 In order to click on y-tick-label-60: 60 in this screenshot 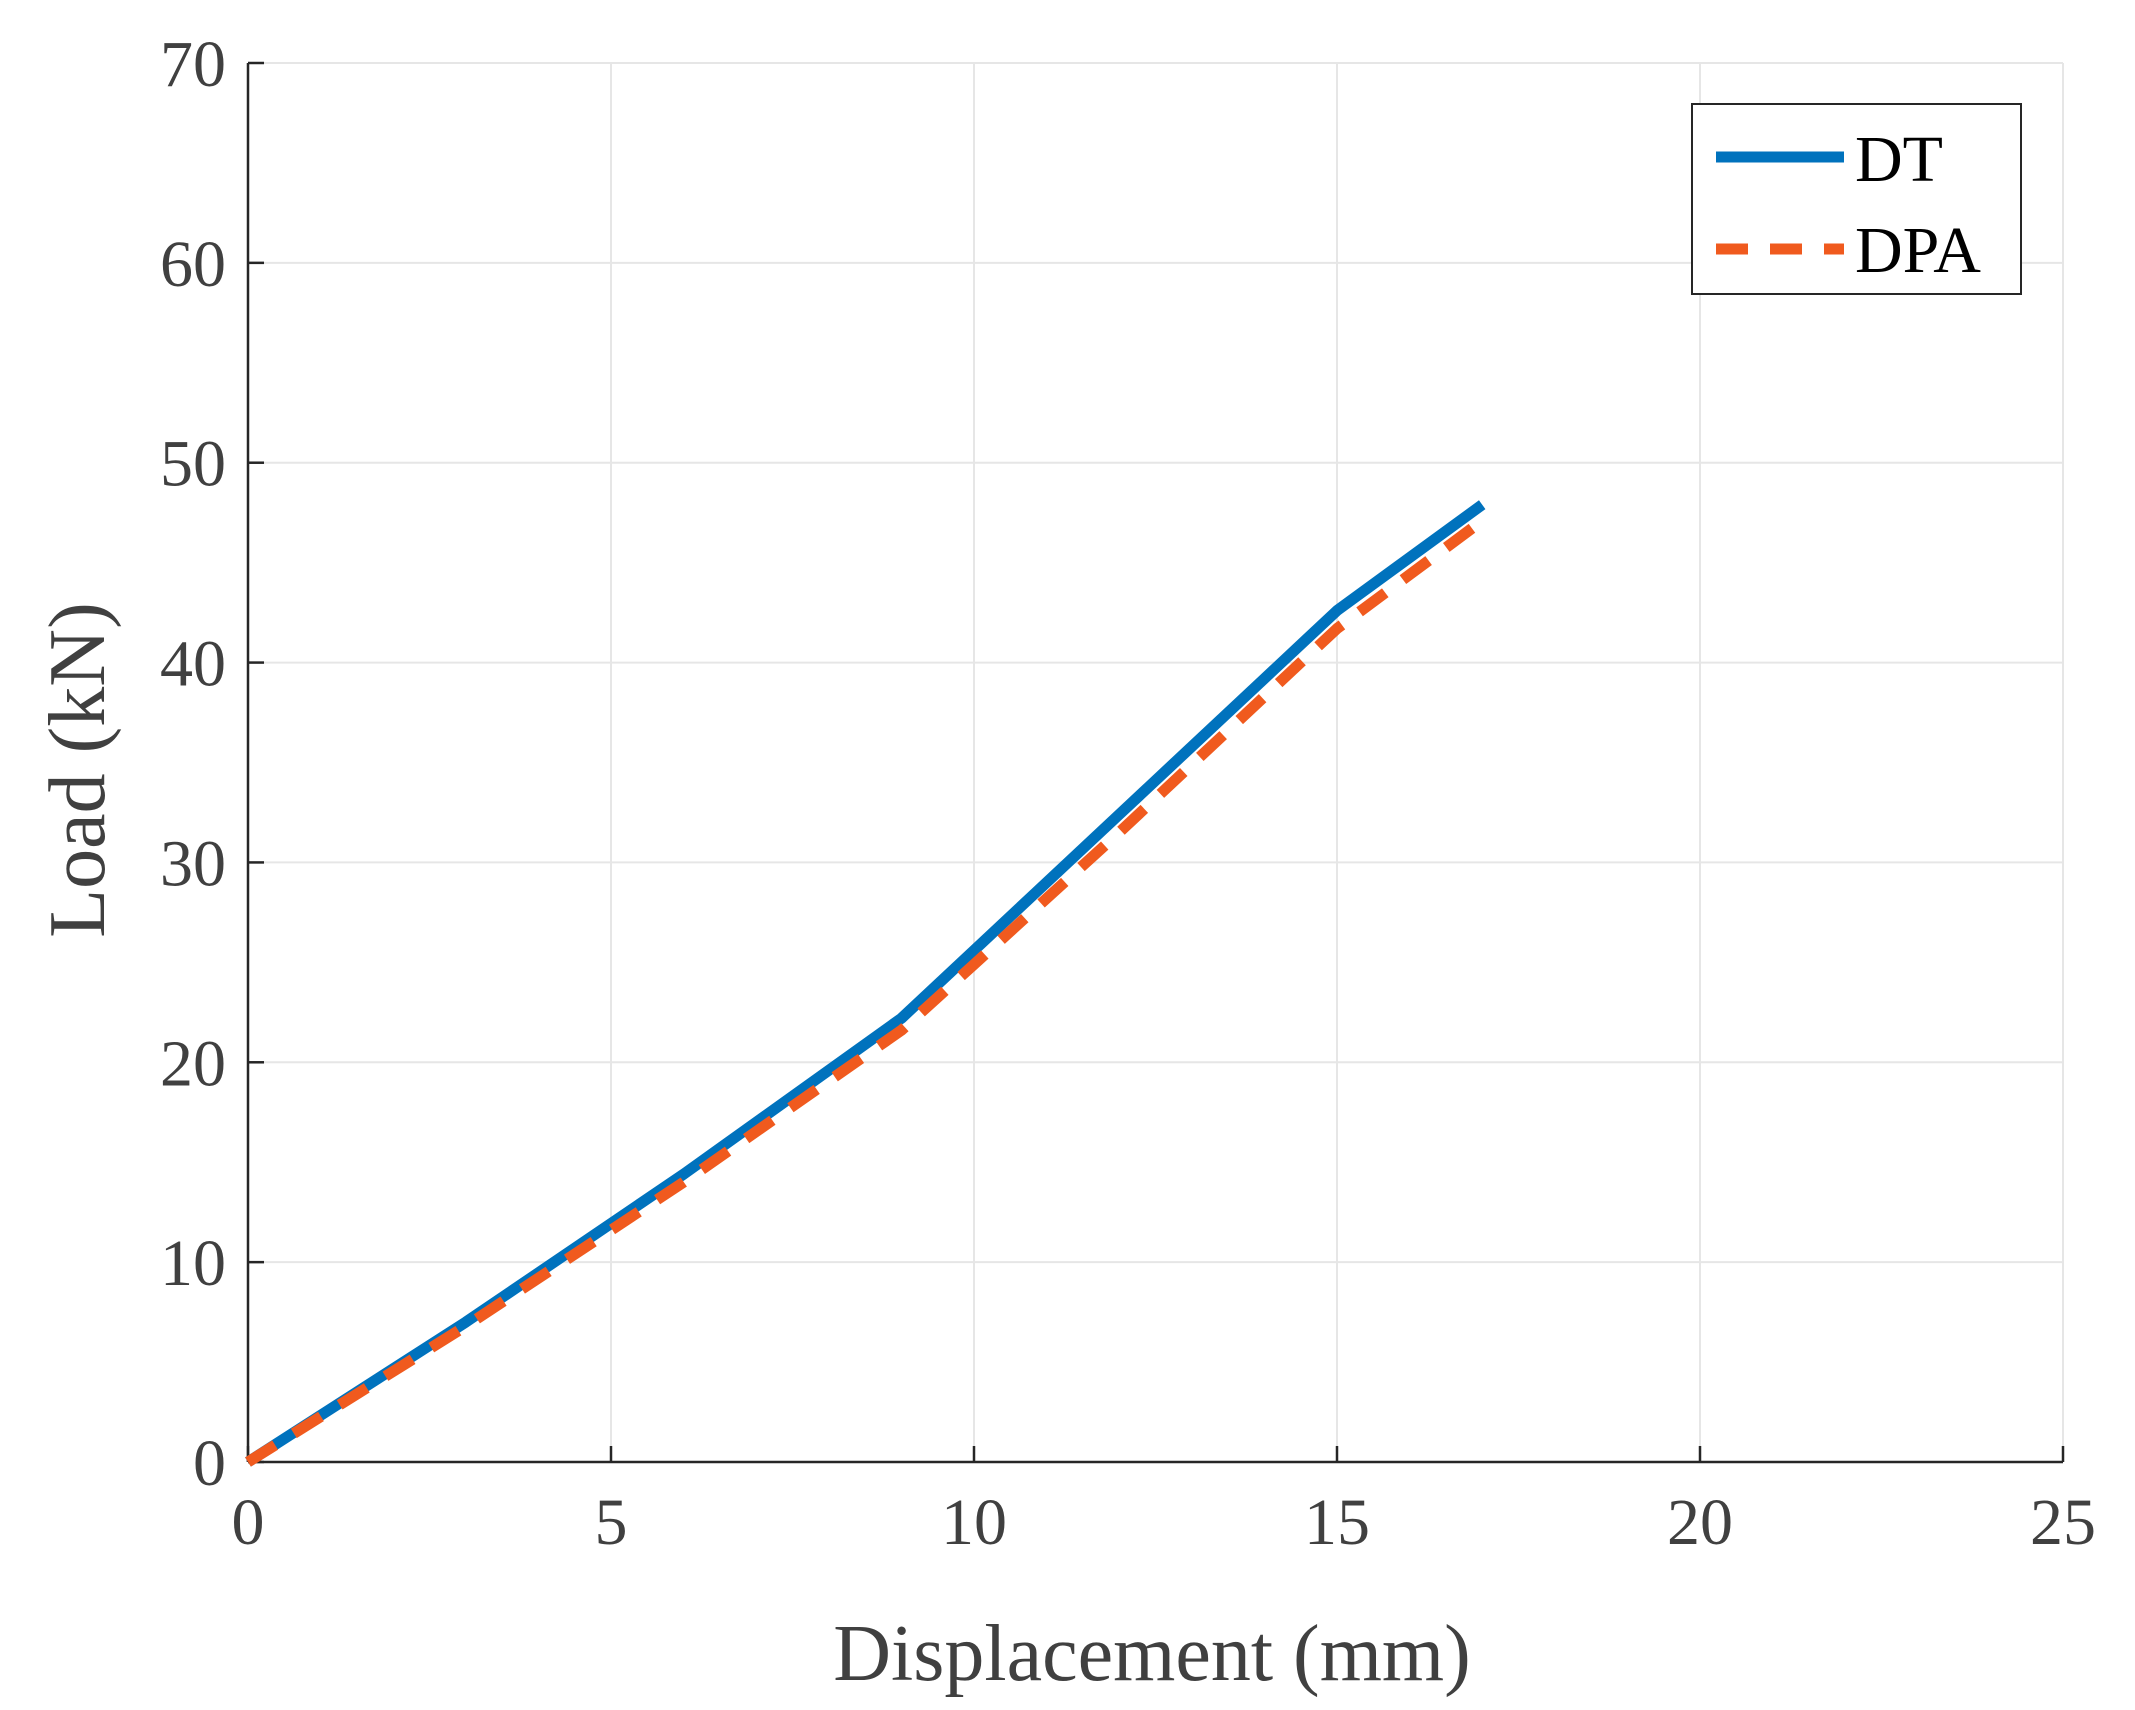, I will do `click(193, 264)`.